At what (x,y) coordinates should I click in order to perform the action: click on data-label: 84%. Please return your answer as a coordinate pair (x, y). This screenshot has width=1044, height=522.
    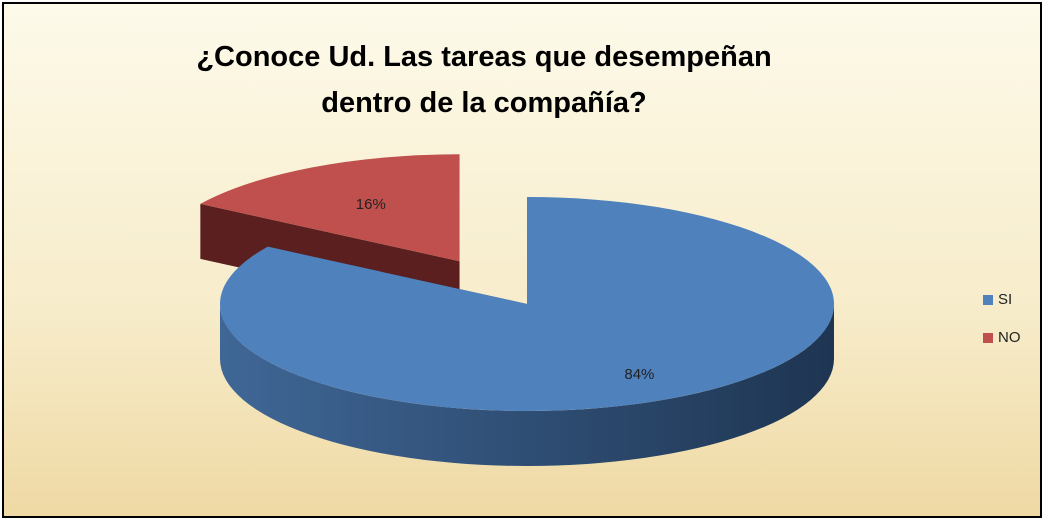
    Looking at the image, I should click on (639, 374).